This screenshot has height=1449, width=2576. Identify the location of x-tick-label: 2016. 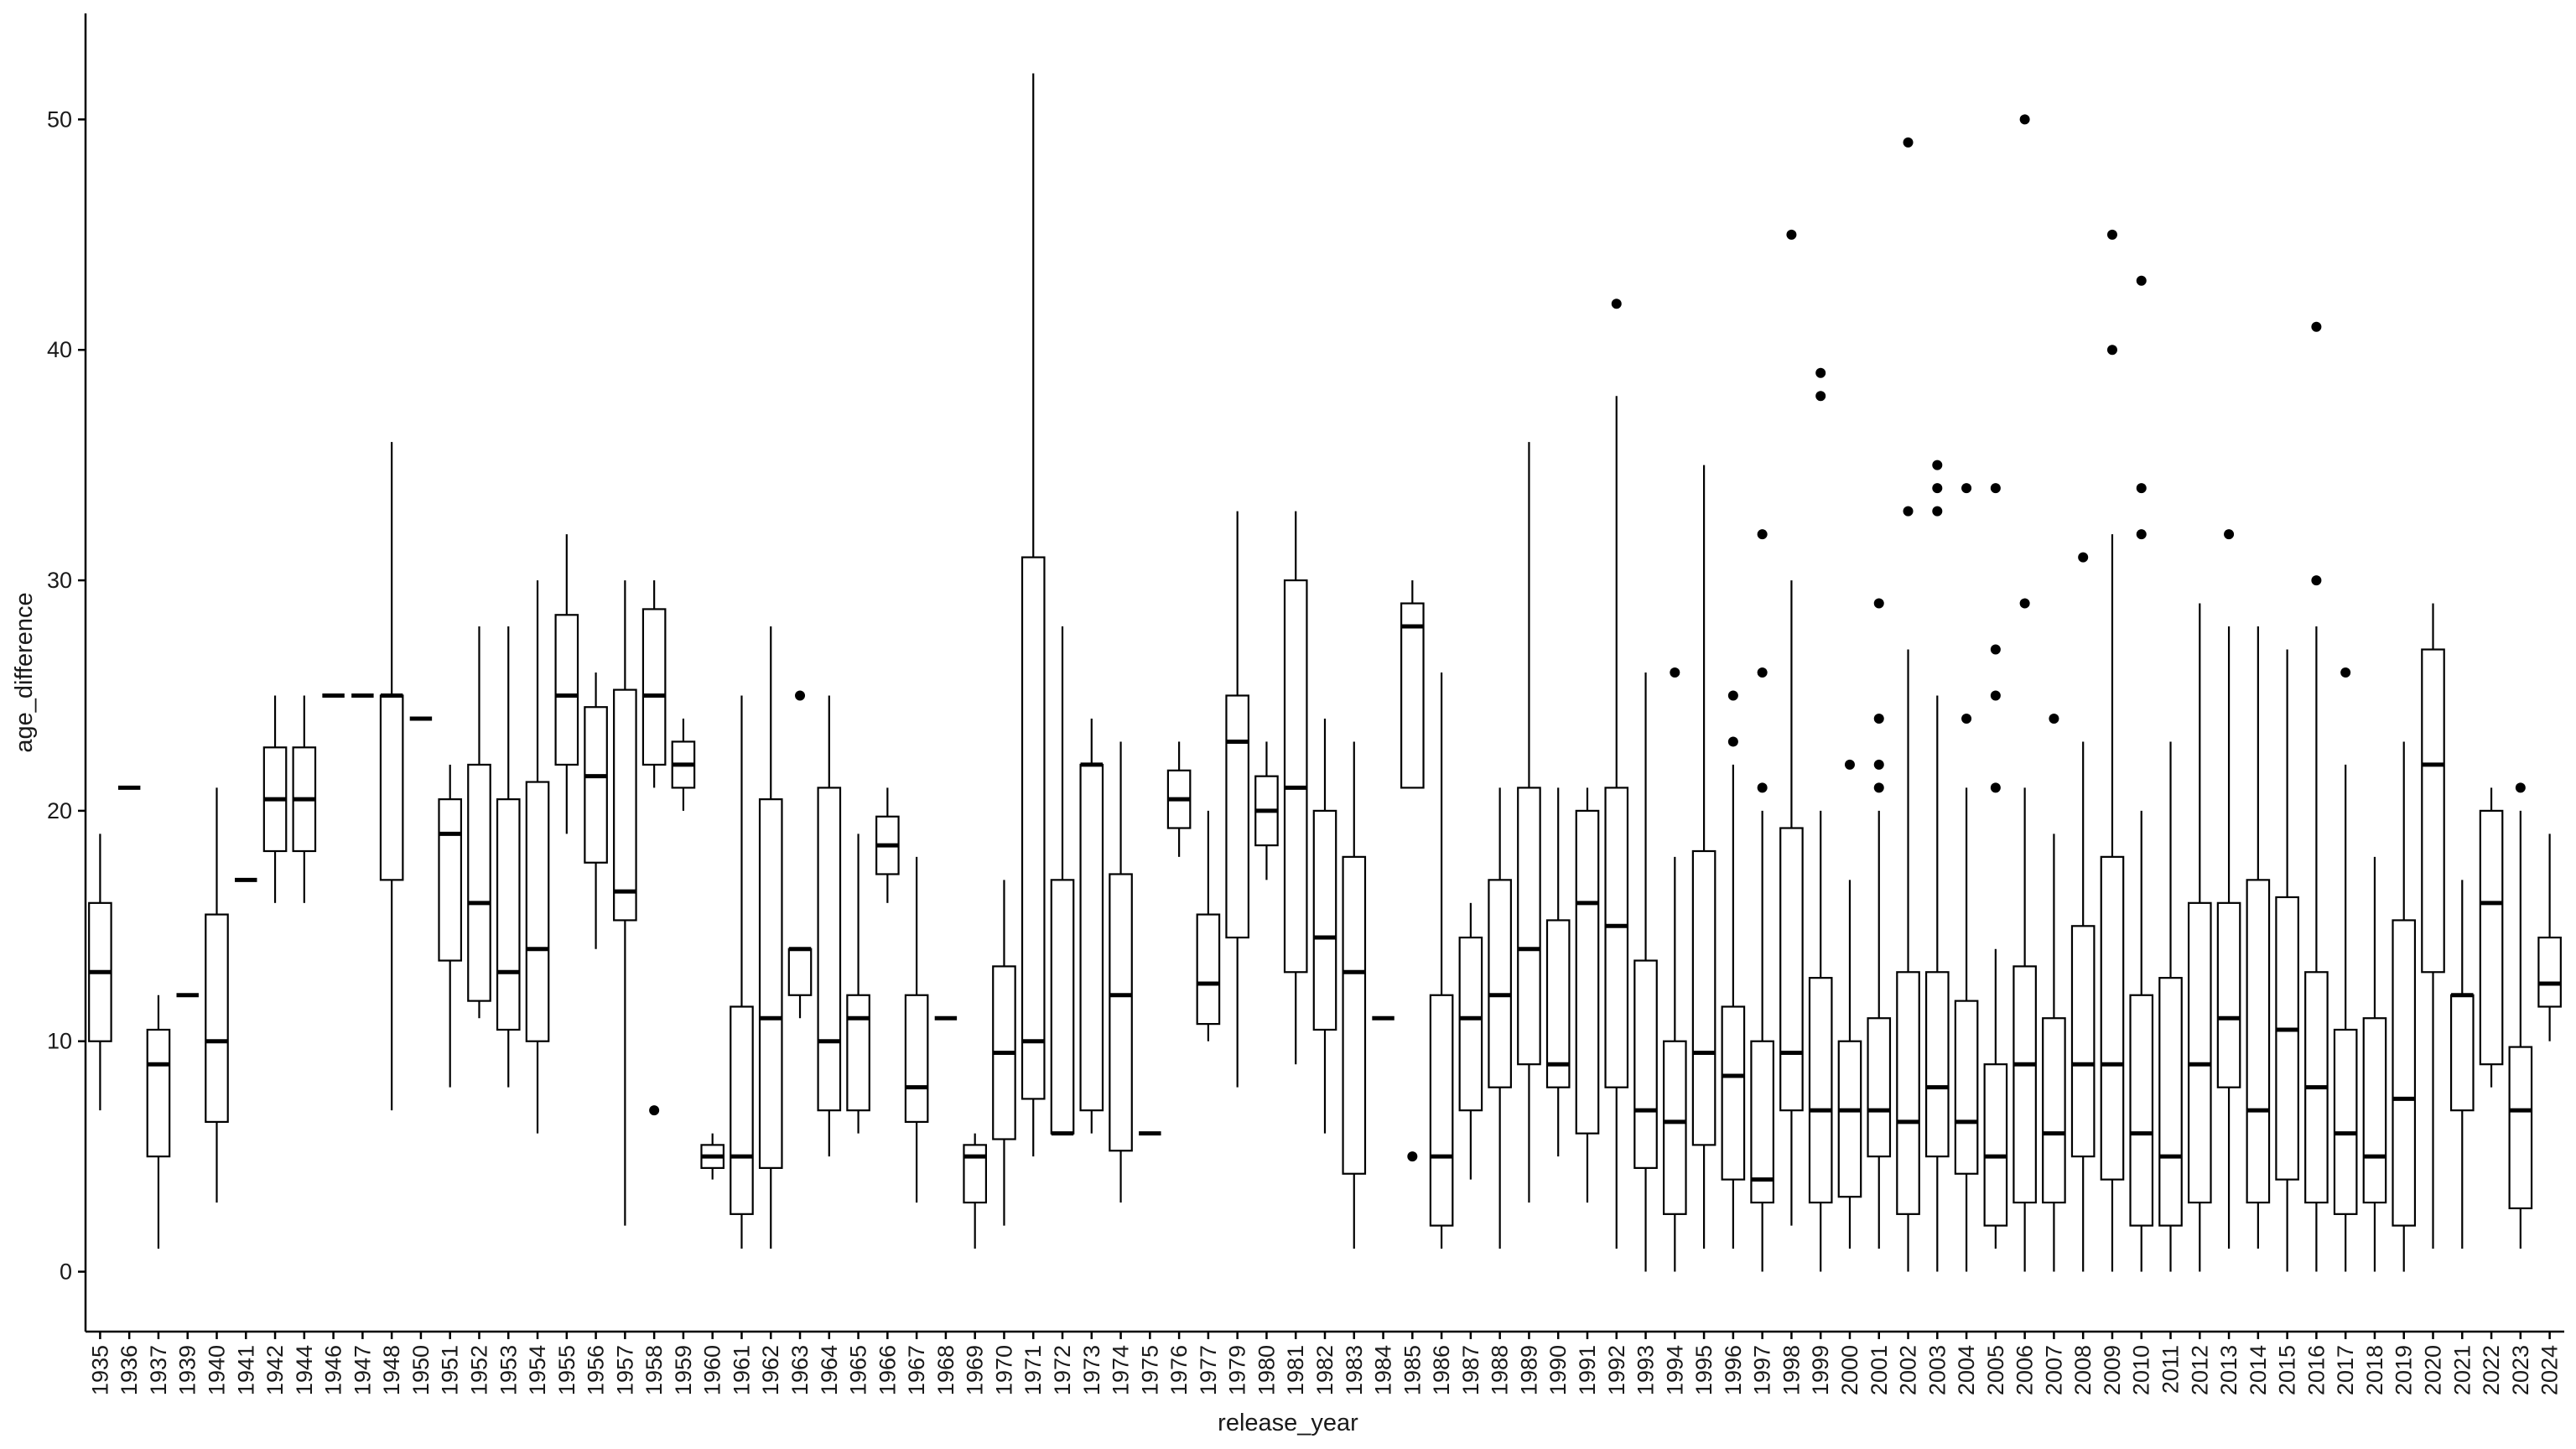
(2316, 1370).